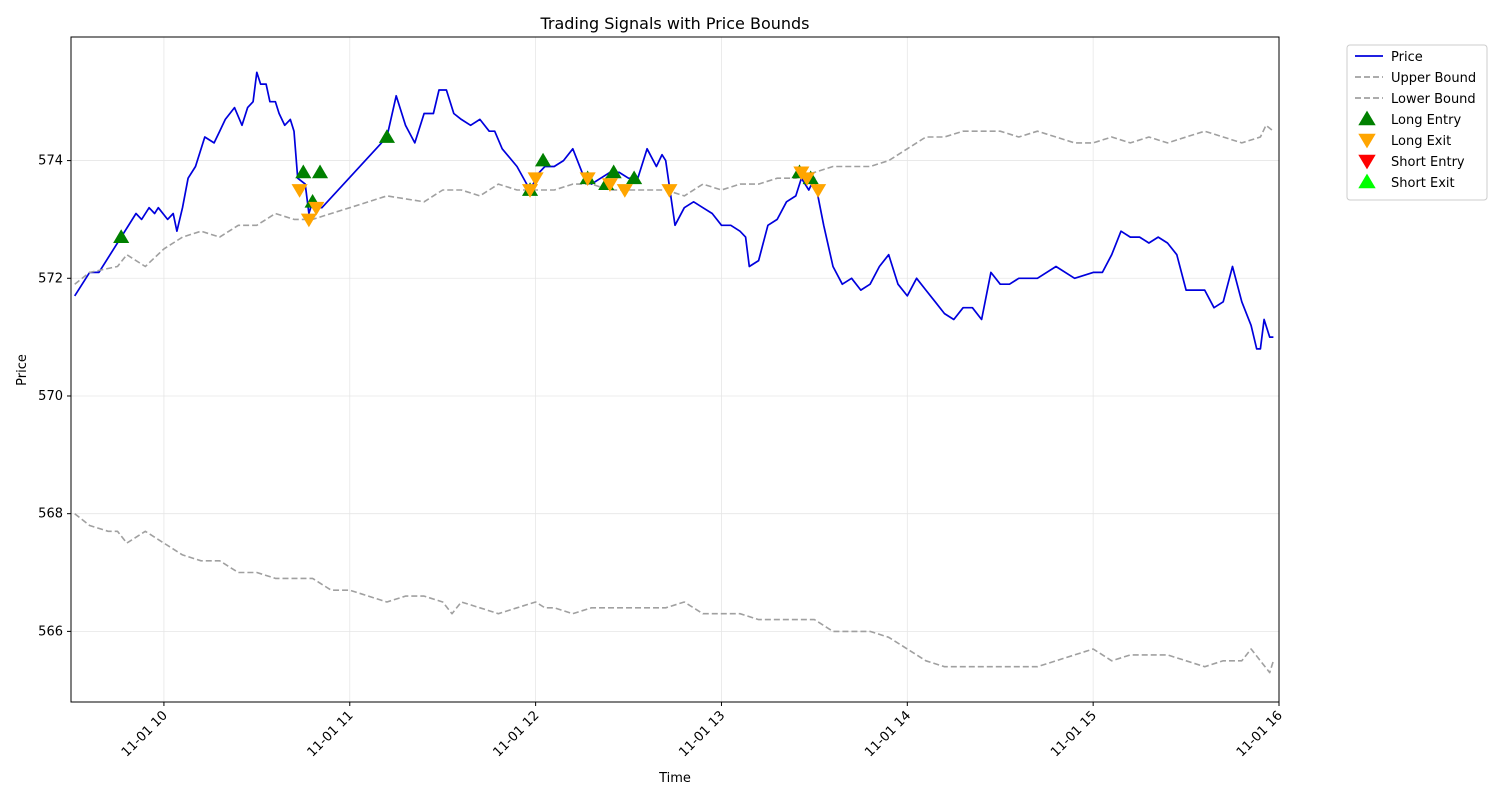 This screenshot has width=1500, height=800. Describe the element at coordinates (1433, 99) in the screenshot. I see `legend-label: Lower Bound` at that location.